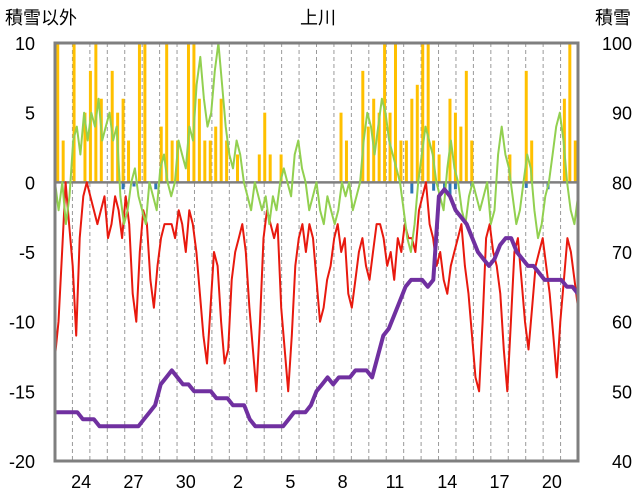  I want to click on right-tick-label: 80, so click(622, 183).